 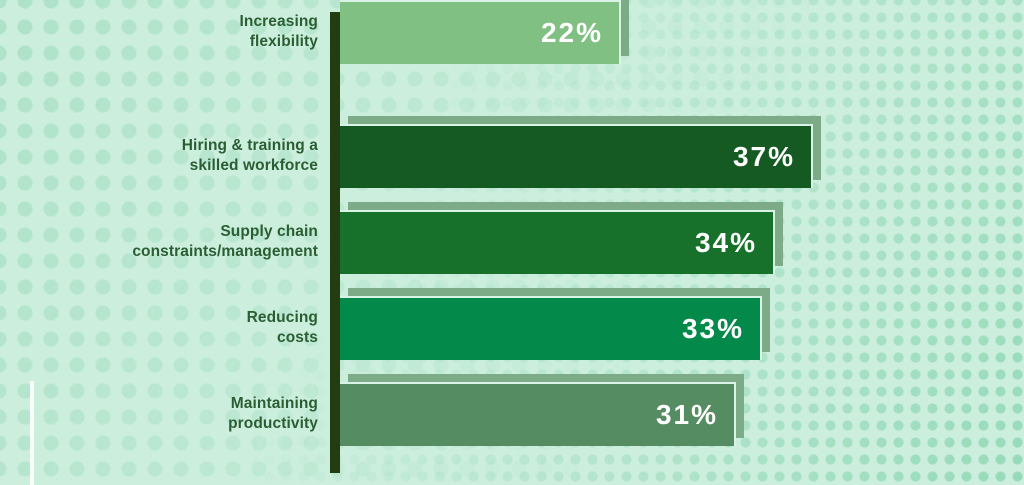 What do you see at coordinates (159, 242) in the screenshot?
I see `category-label: Supply chain constraints/management` at bounding box center [159, 242].